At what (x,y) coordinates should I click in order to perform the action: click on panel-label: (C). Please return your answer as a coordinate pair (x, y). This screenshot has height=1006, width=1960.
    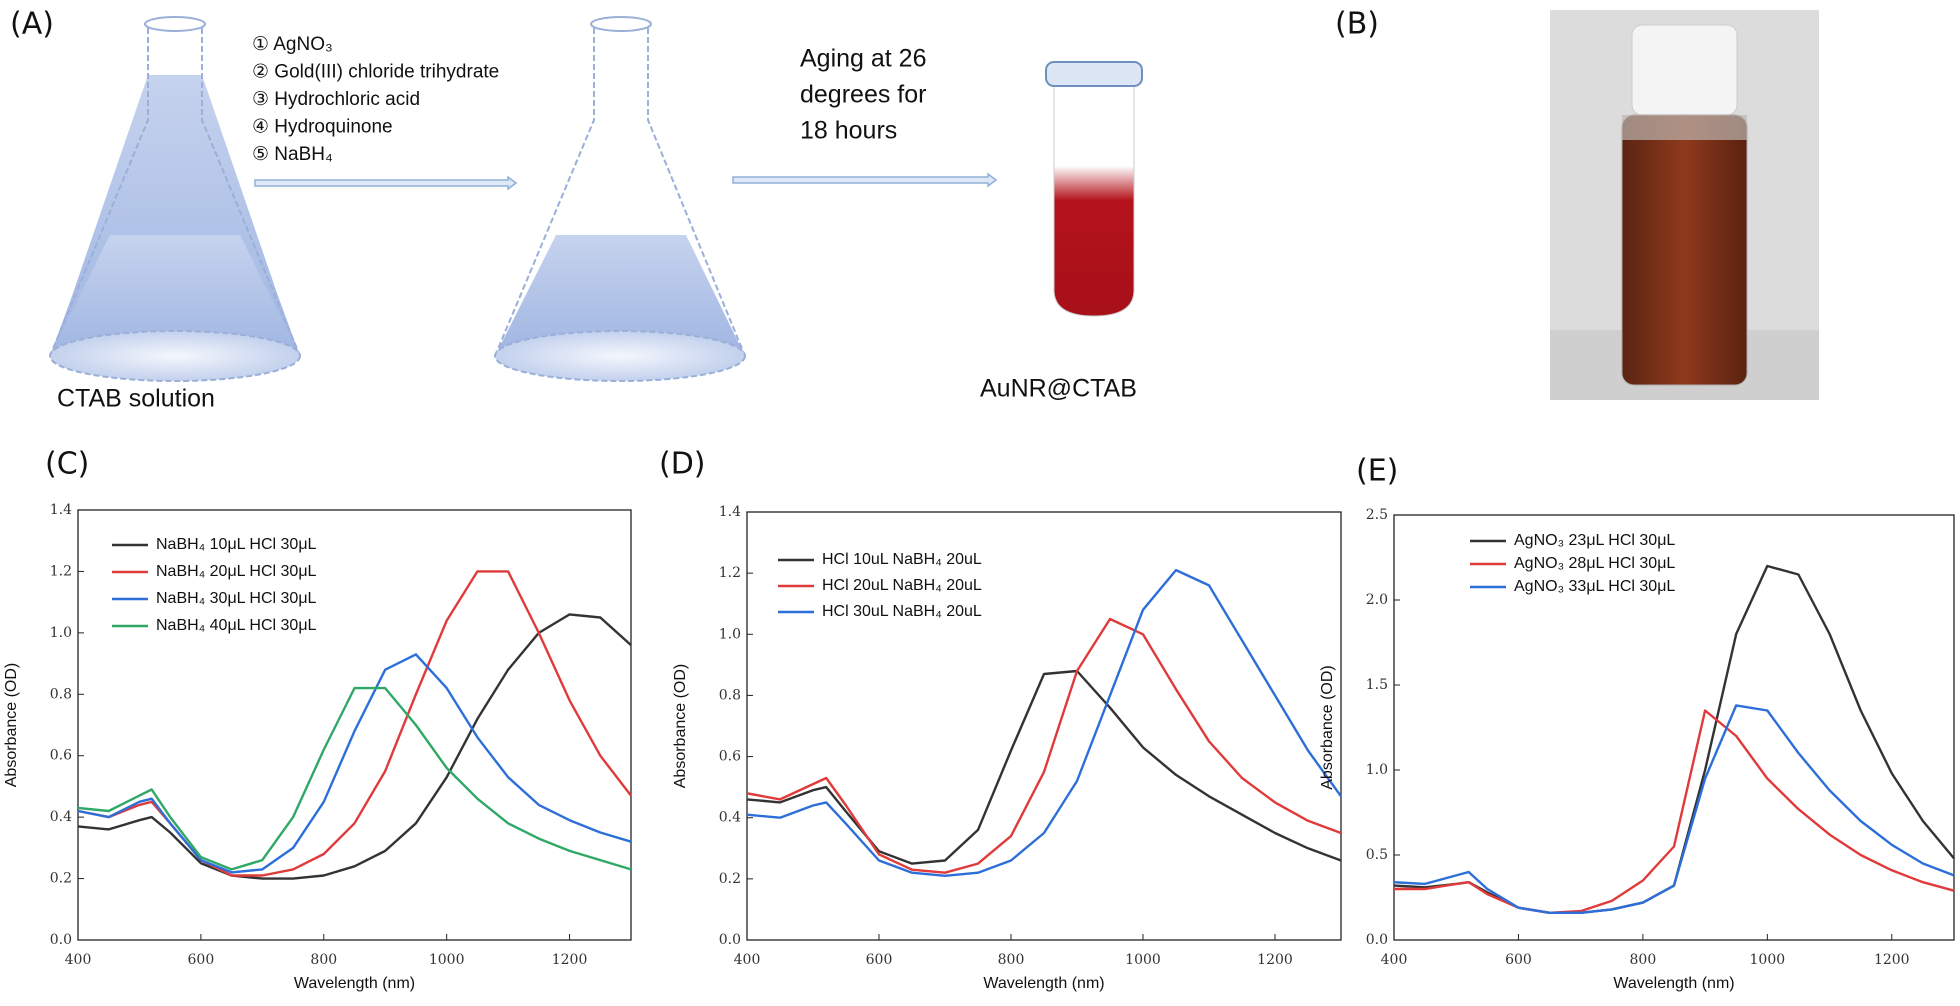
    Looking at the image, I should click on (67, 464).